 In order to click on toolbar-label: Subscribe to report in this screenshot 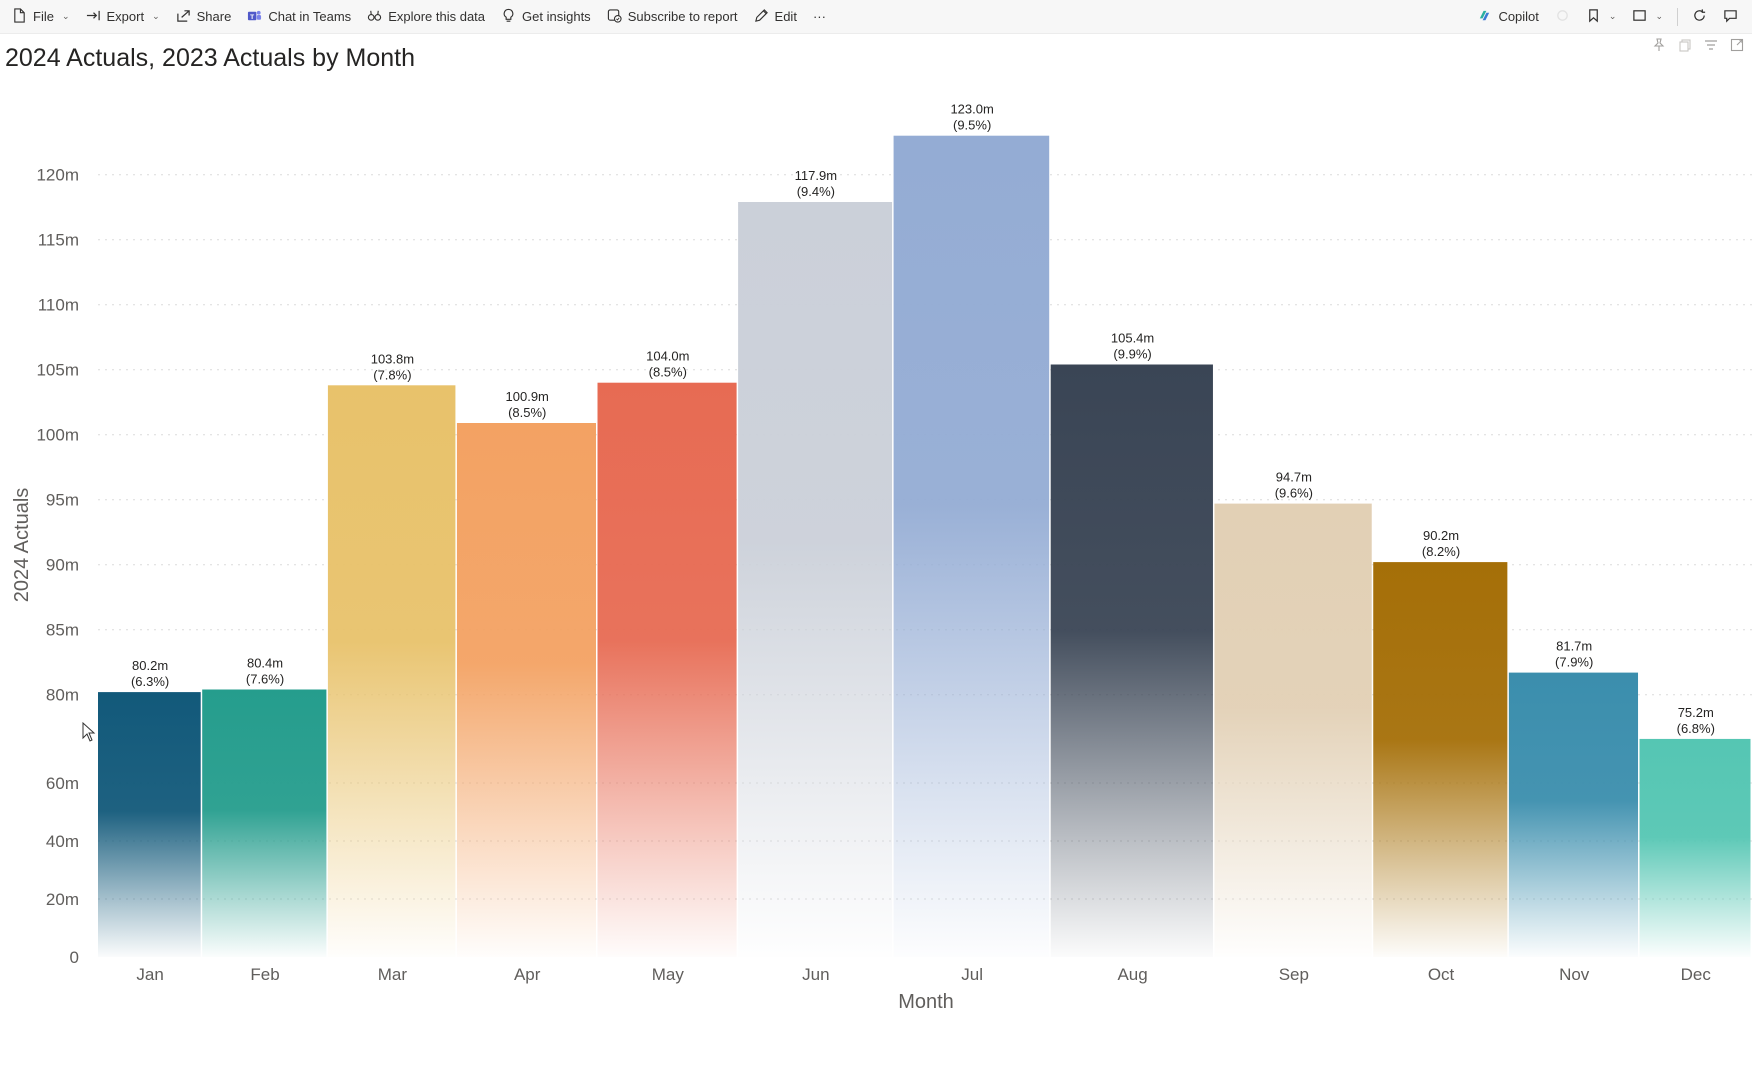, I will do `click(682, 16)`.